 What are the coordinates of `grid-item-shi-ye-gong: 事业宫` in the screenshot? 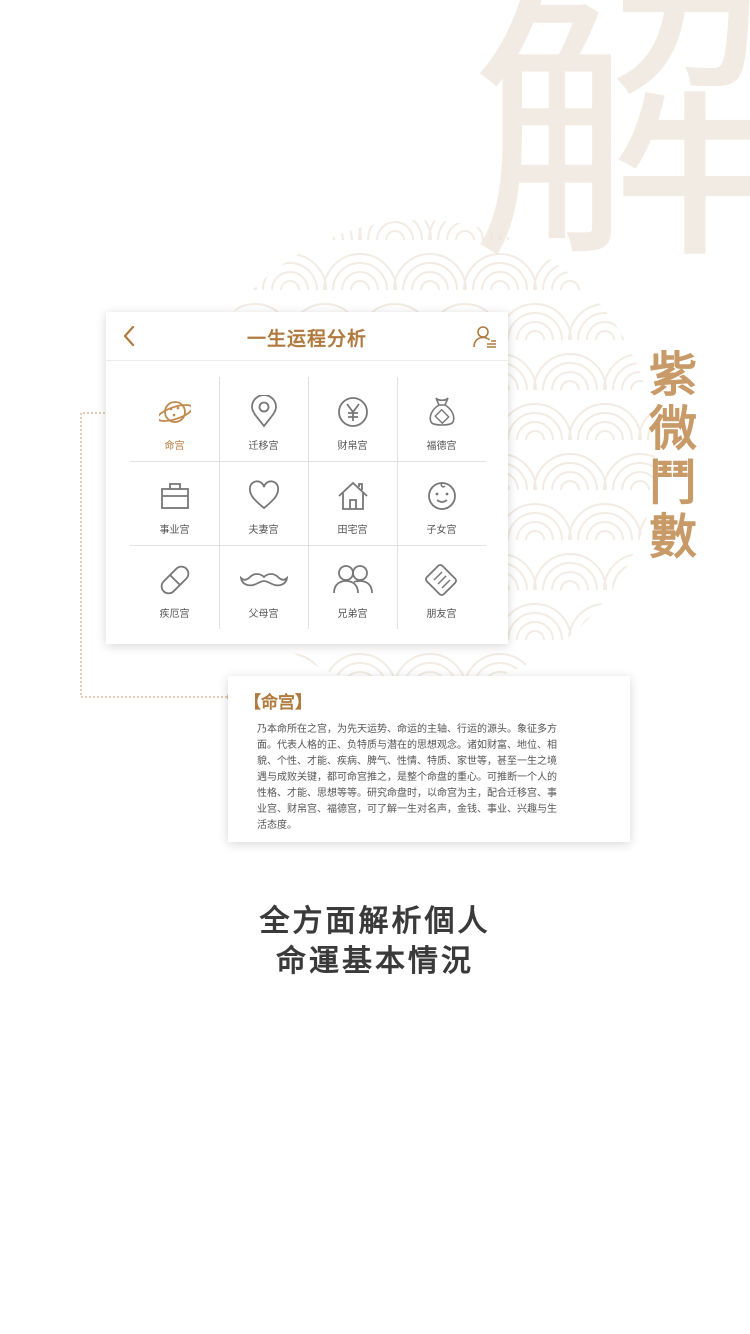 It's located at (174, 503).